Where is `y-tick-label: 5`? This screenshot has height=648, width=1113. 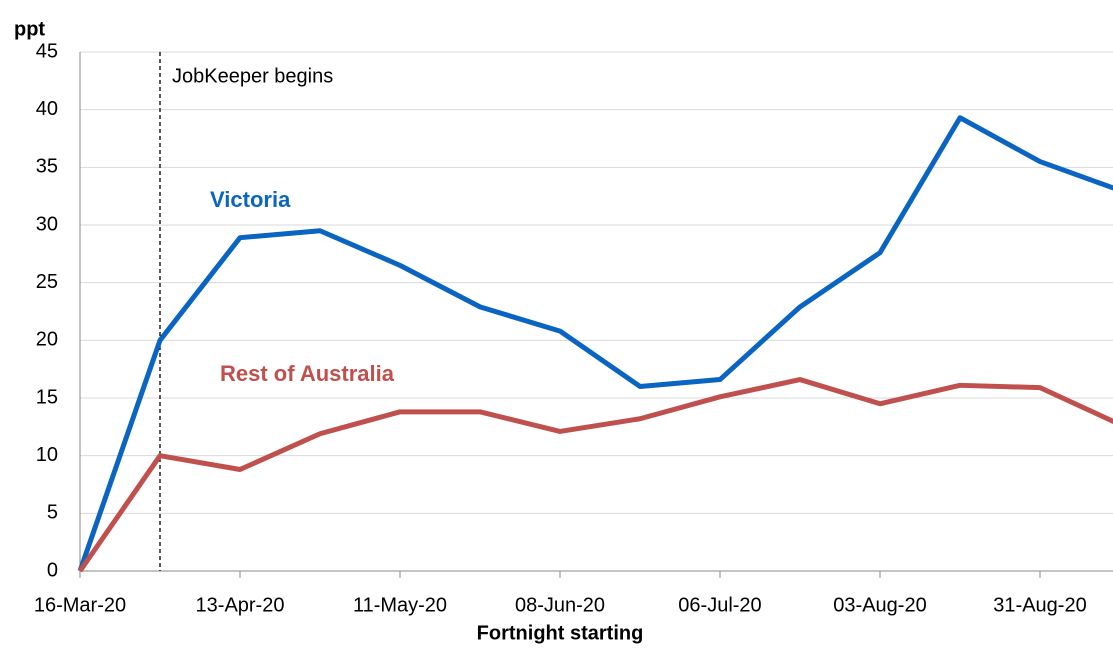 y-tick-label: 5 is located at coordinates (52, 513).